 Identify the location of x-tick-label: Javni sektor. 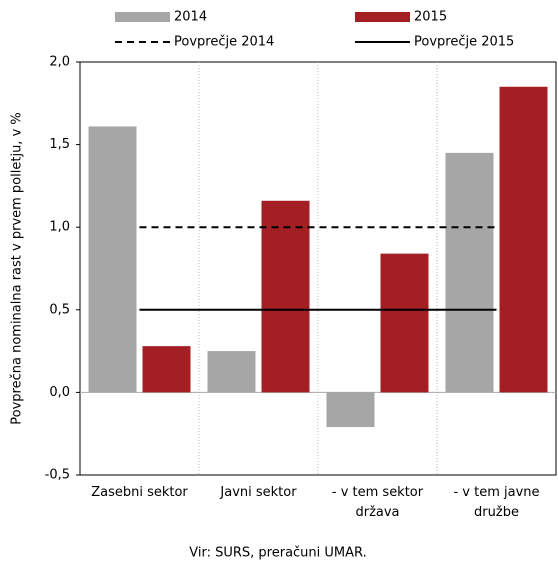
(258, 492).